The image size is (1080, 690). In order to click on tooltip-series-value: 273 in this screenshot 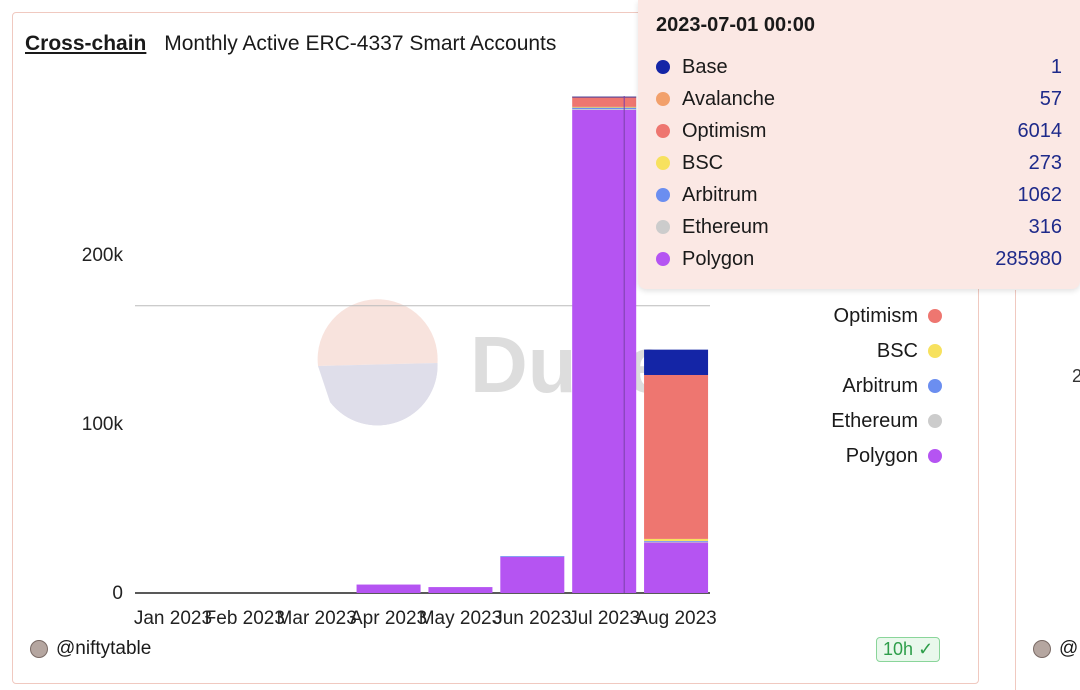, I will do `click(1045, 162)`.